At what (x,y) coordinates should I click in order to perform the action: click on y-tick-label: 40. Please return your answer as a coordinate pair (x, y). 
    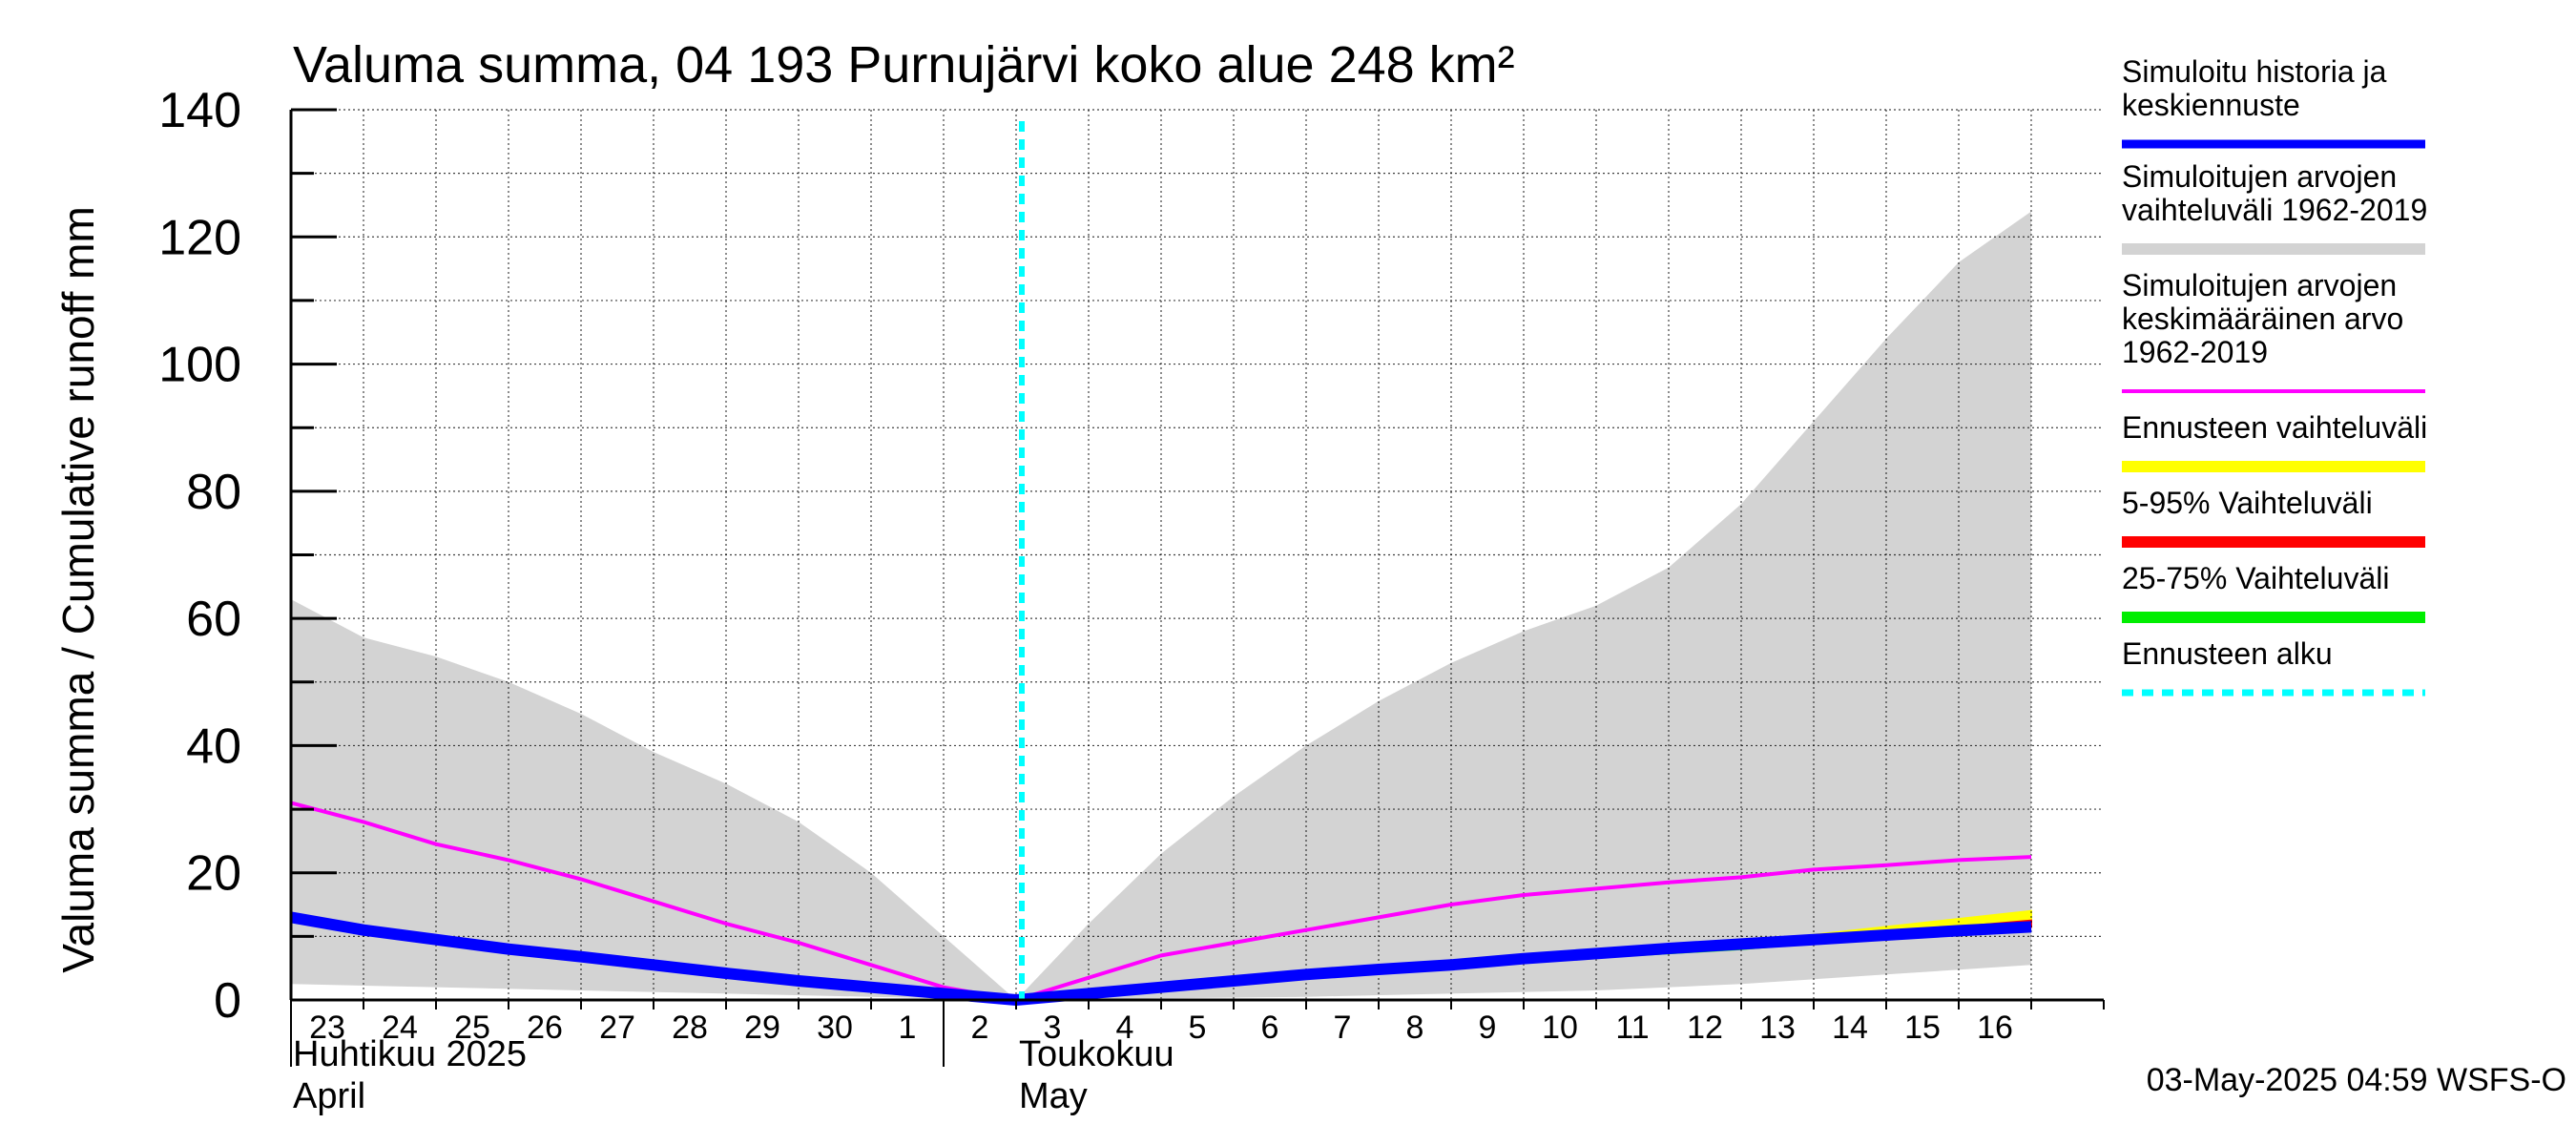
    Looking at the image, I should click on (213, 746).